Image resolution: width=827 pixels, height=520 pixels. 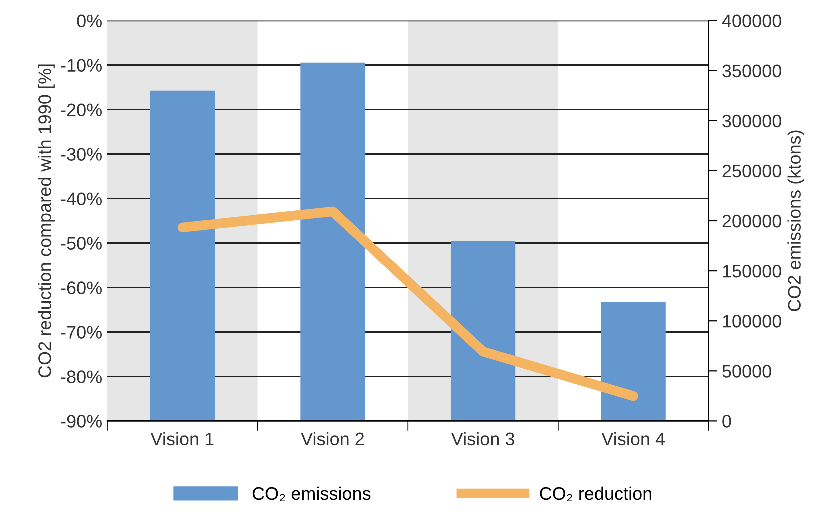 What do you see at coordinates (332, 439) in the screenshot?
I see `x-tick-label: Vision 2` at bounding box center [332, 439].